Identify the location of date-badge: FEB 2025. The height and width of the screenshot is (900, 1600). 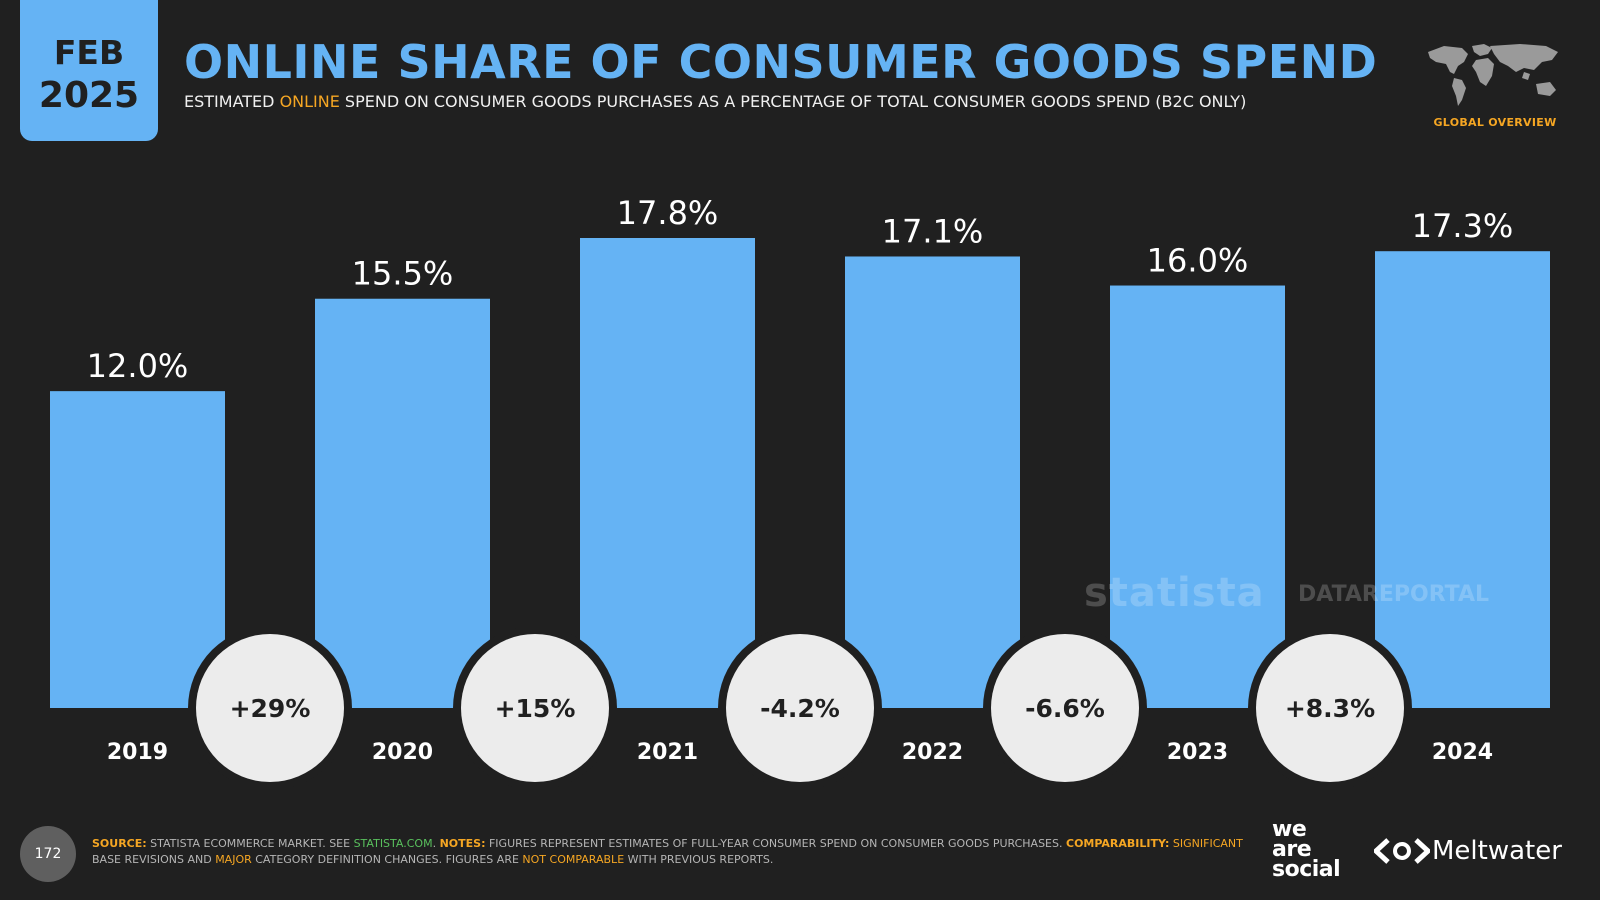
(89, 70).